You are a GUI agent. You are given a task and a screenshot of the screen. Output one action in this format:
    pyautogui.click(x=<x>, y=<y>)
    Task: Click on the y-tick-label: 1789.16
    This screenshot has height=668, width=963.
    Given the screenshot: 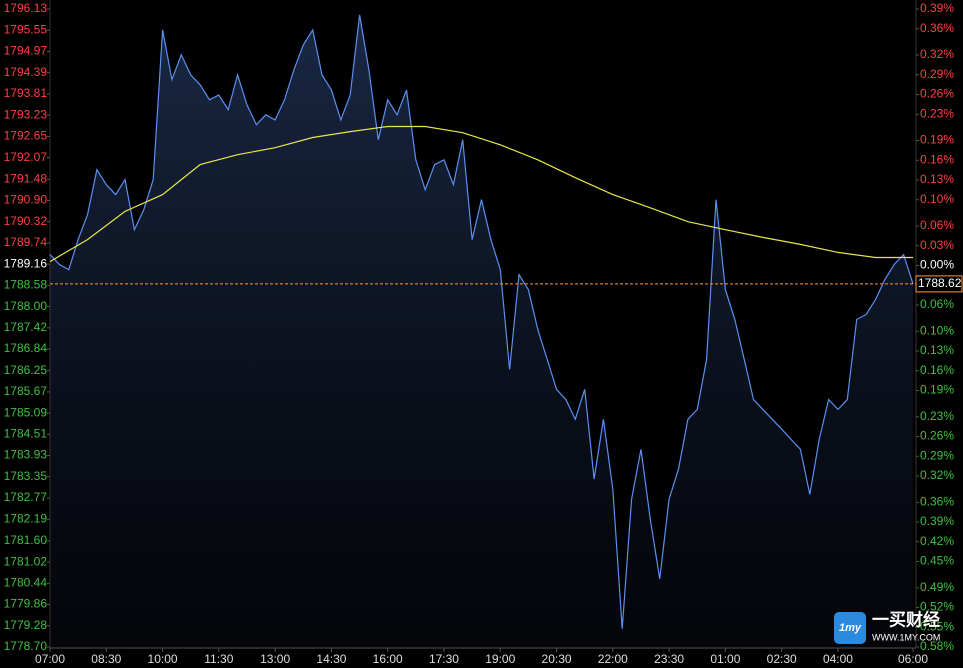 What is the action you would take?
    pyautogui.click(x=26, y=263)
    